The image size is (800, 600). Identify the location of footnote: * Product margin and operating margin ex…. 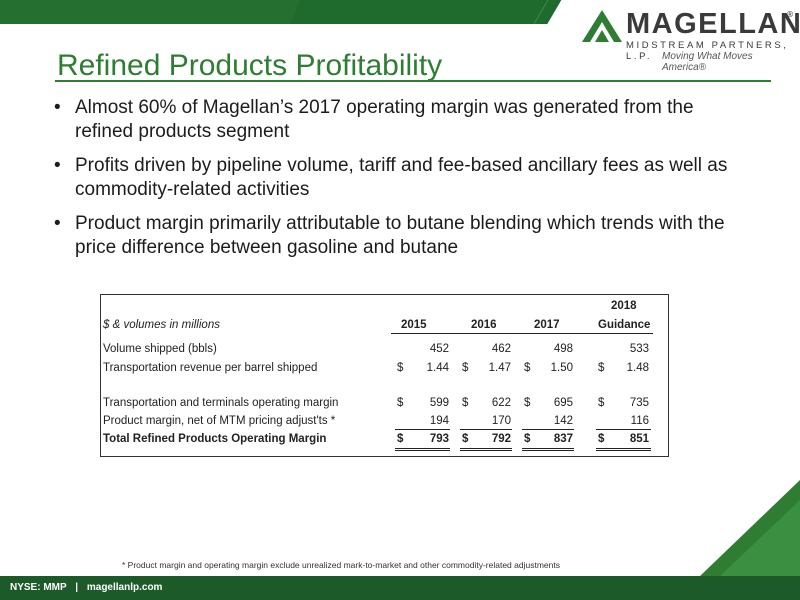
(341, 565).